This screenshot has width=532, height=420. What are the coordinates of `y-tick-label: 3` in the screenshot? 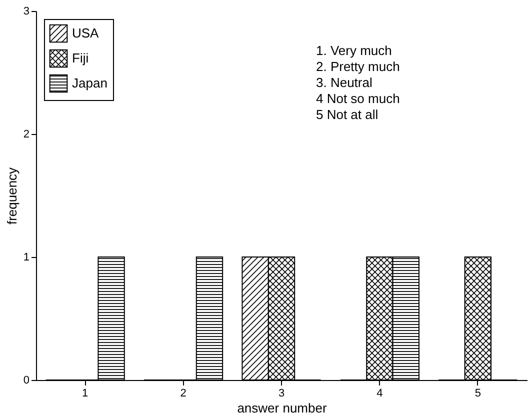 It's located at (26, 12).